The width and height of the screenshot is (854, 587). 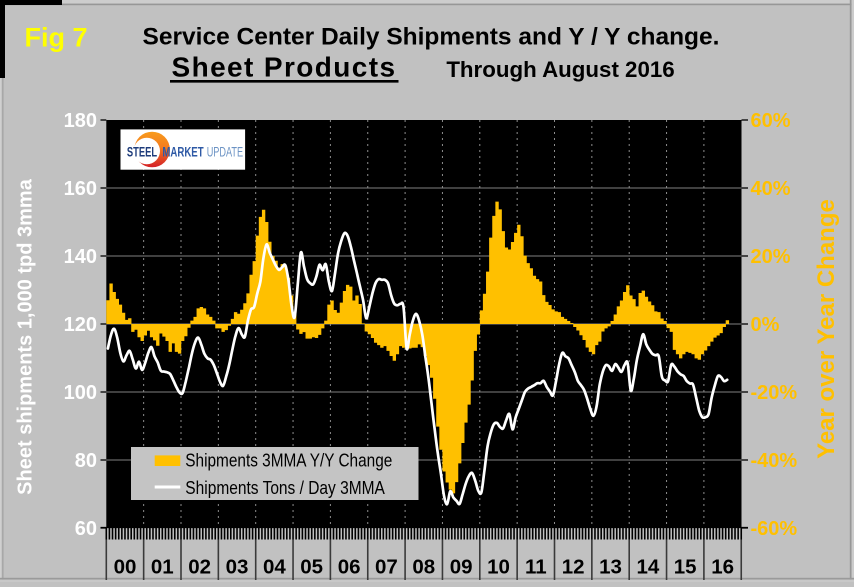 I want to click on svg-text: 03, so click(x=237, y=567).